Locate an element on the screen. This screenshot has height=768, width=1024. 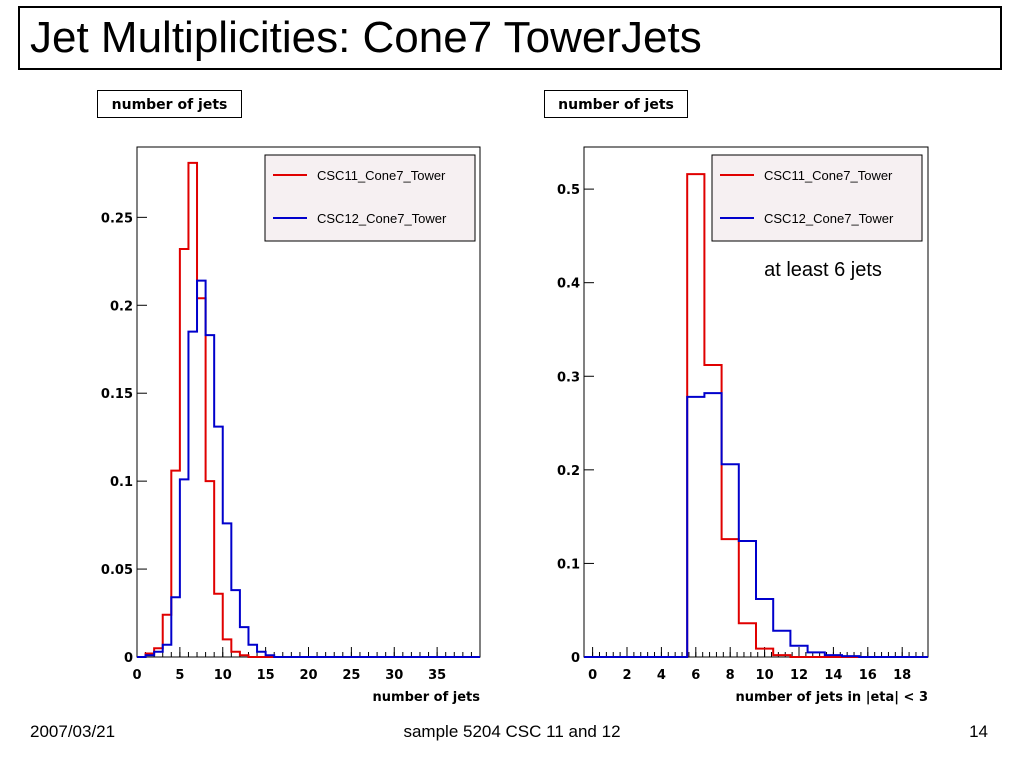
page-number: 14 is located at coordinates (978, 731).